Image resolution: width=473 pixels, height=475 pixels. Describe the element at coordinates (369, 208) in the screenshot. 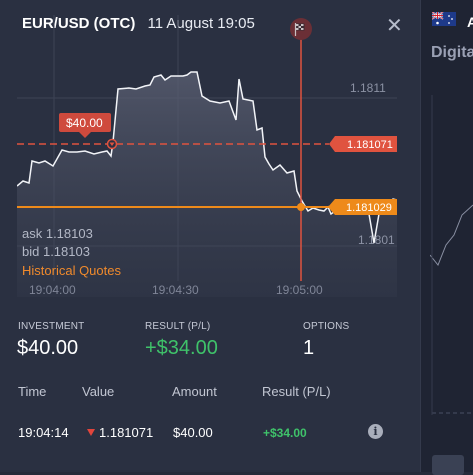

I see `svg-text: 1.181029` at that location.